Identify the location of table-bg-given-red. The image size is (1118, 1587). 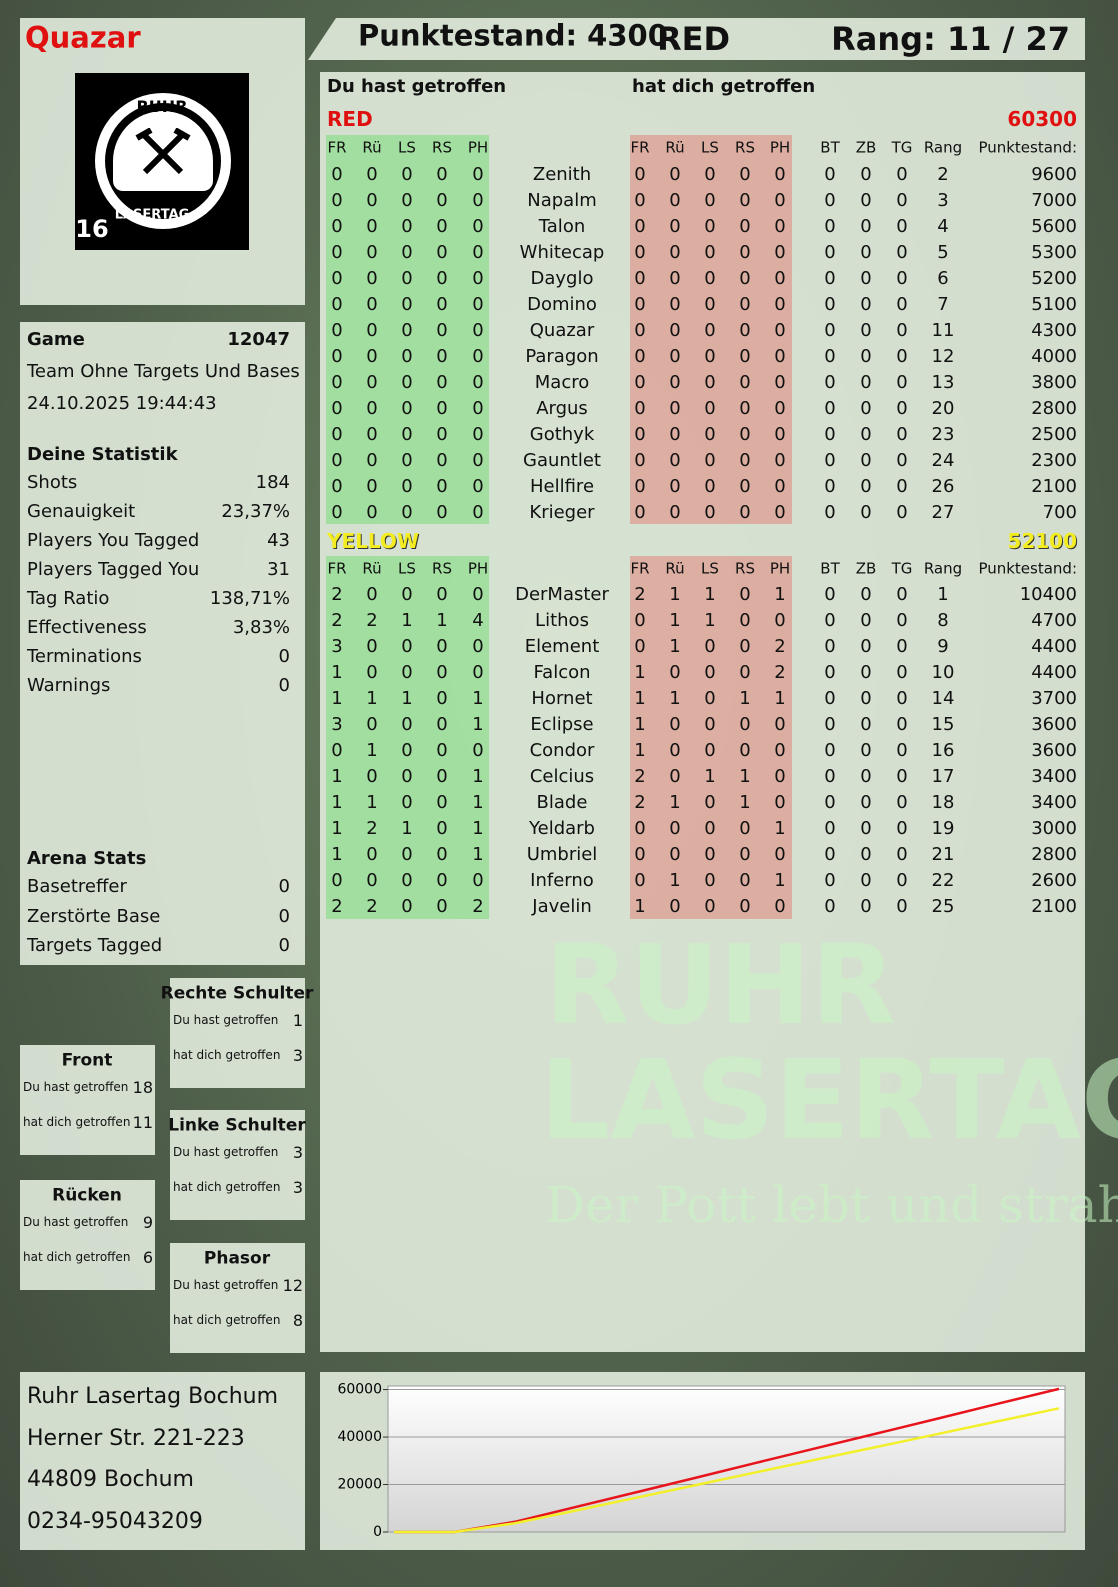
(407, 329).